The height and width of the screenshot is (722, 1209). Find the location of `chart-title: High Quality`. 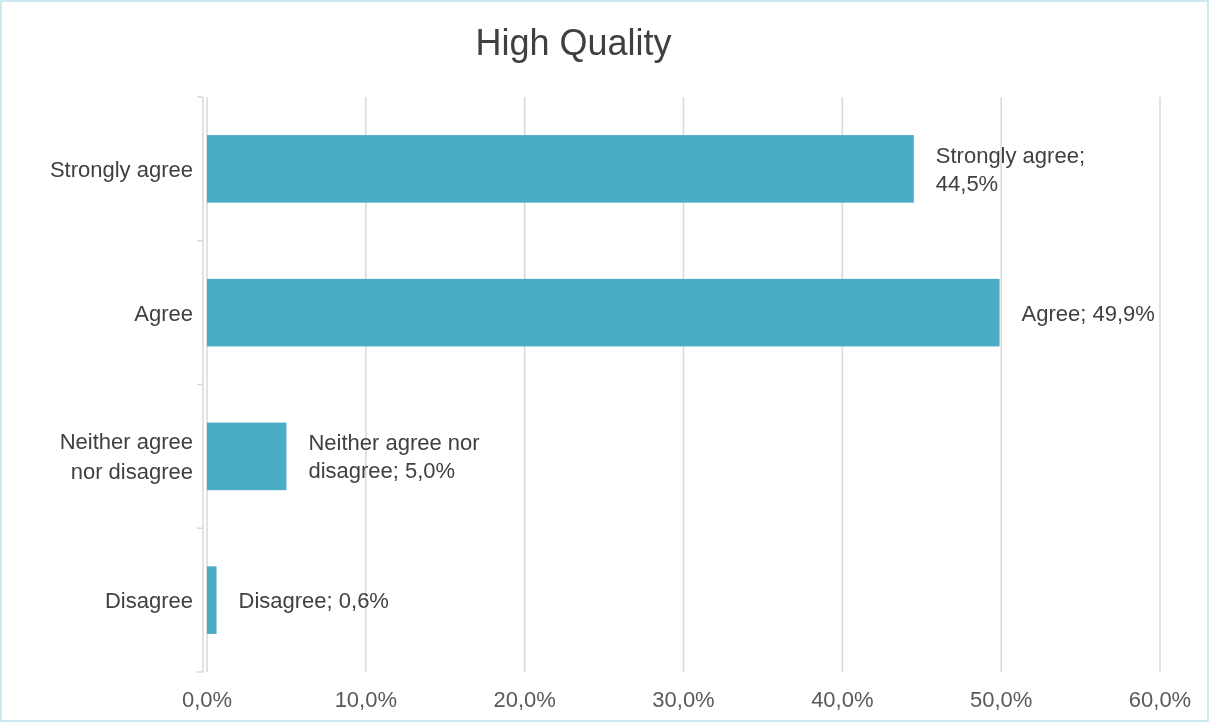

chart-title: High Quality is located at coordinates (573, 42).